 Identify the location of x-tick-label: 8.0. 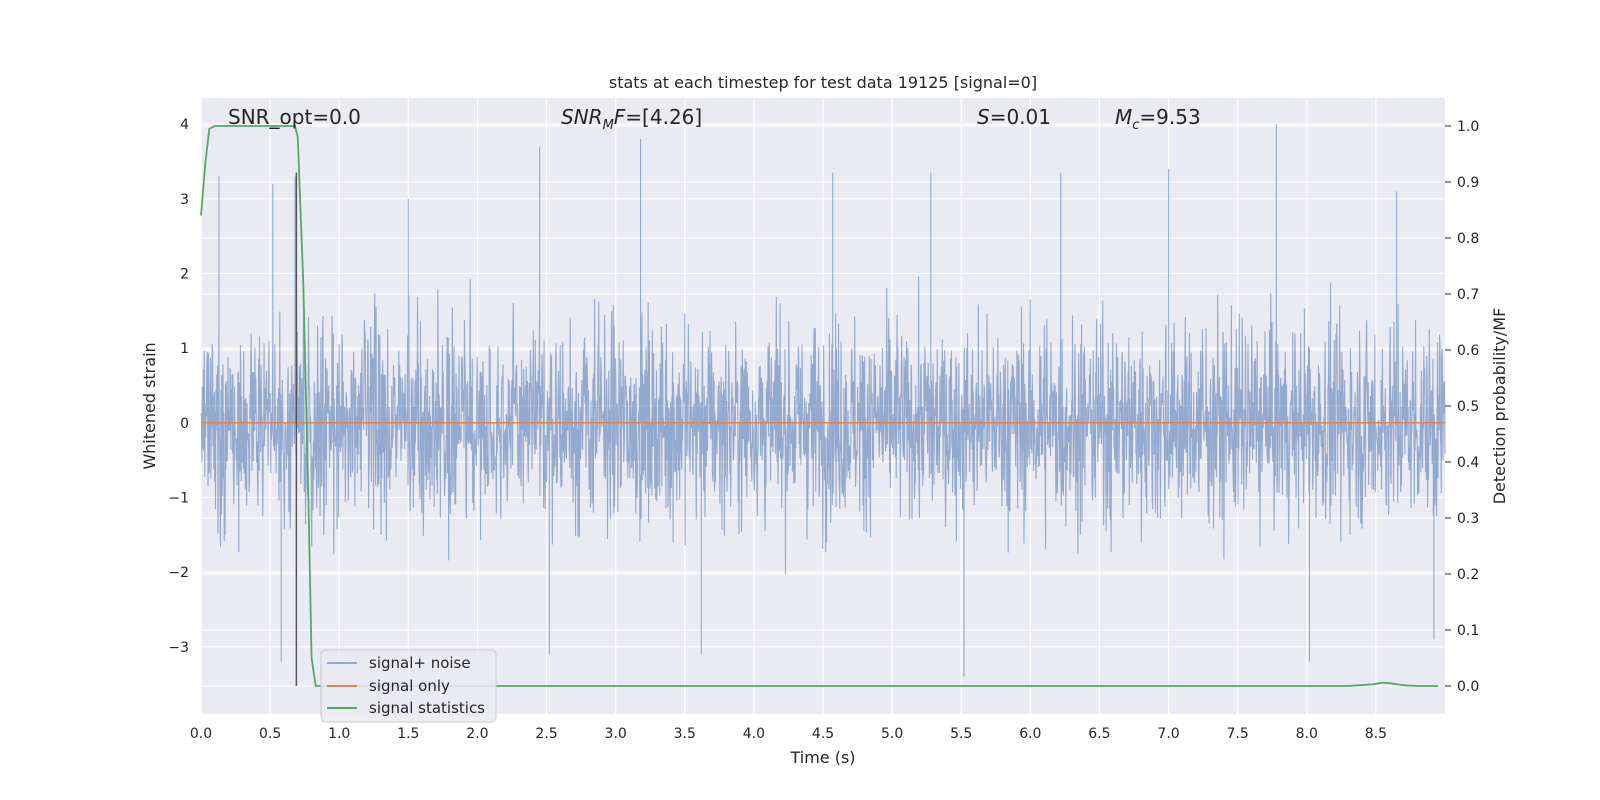
(1307, 734).